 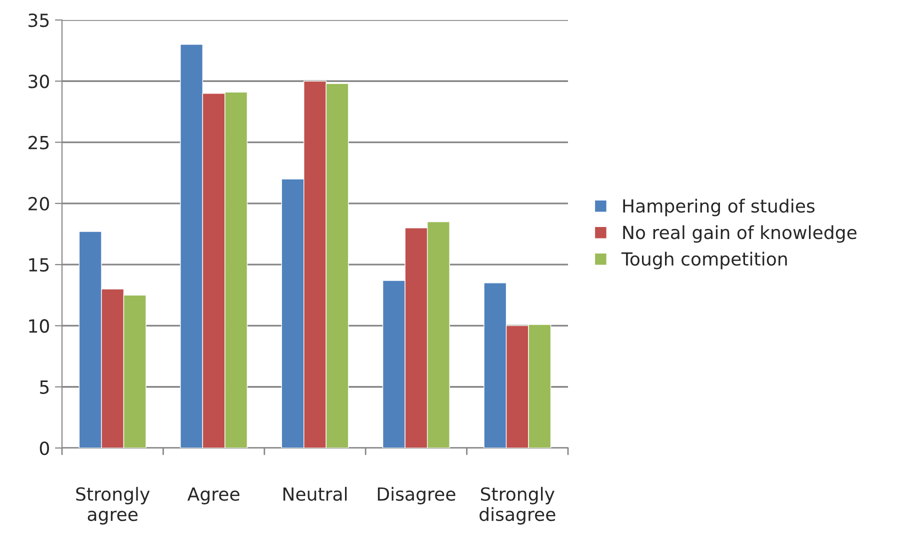 What do you see at coordinates (518, 505) in the screenshot?
I see `x-tick-label: Strongly disagree` at bounding box center [518, 505].